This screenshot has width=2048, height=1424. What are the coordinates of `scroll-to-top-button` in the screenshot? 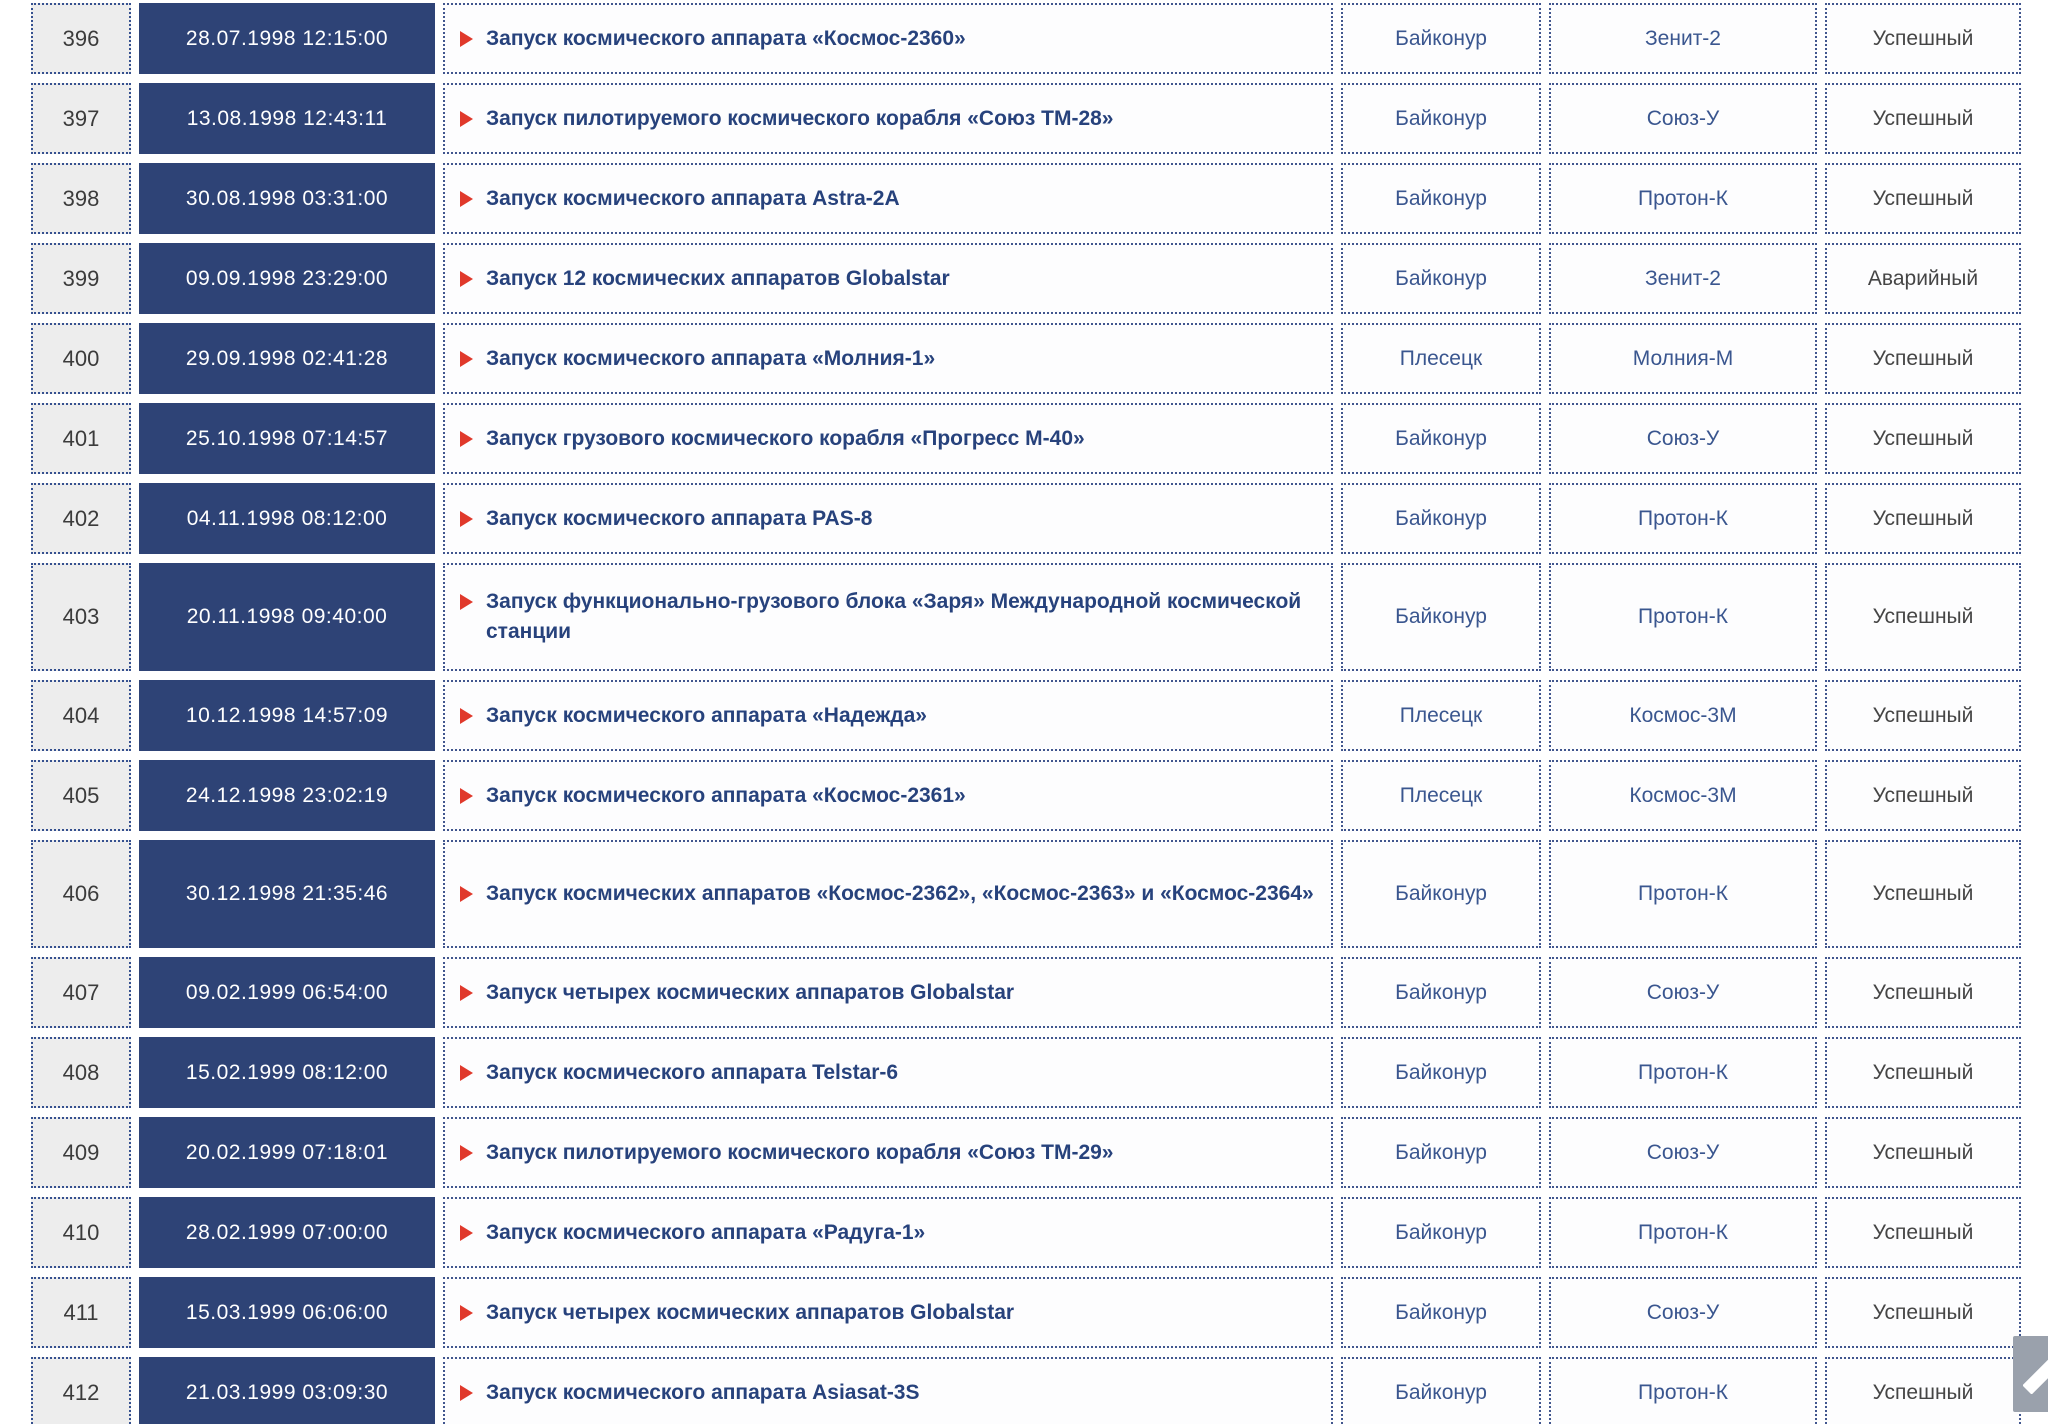 It's located at (2030, 1374).